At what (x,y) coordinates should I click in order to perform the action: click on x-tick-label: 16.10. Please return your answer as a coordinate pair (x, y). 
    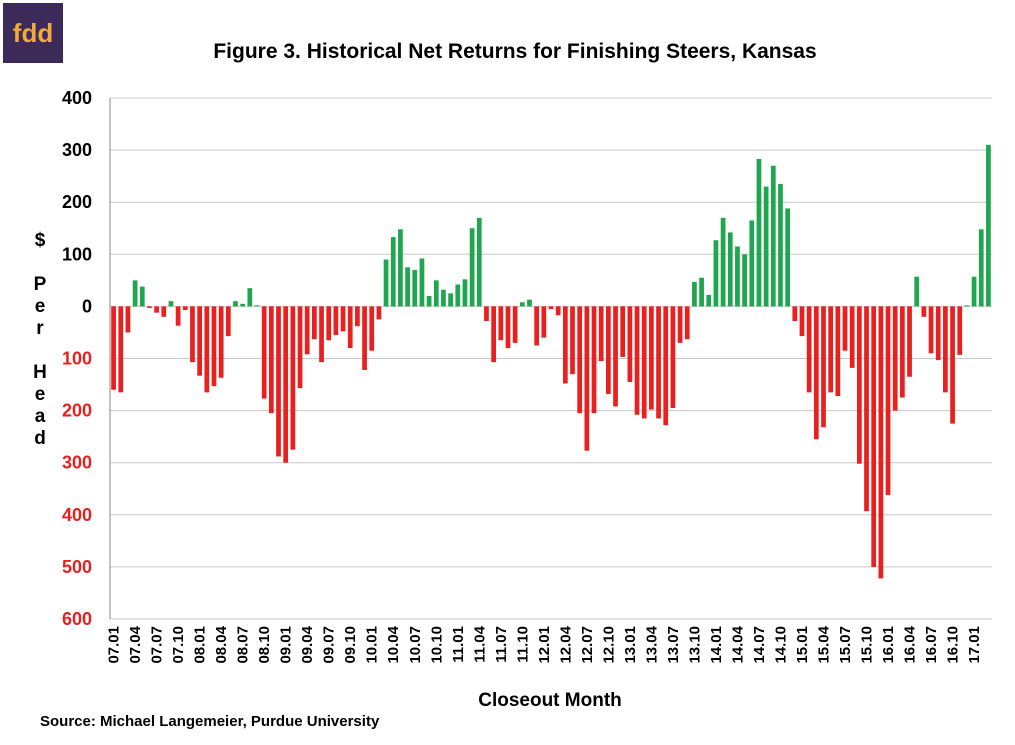
    Looking at the image, I should click on (953, 645).